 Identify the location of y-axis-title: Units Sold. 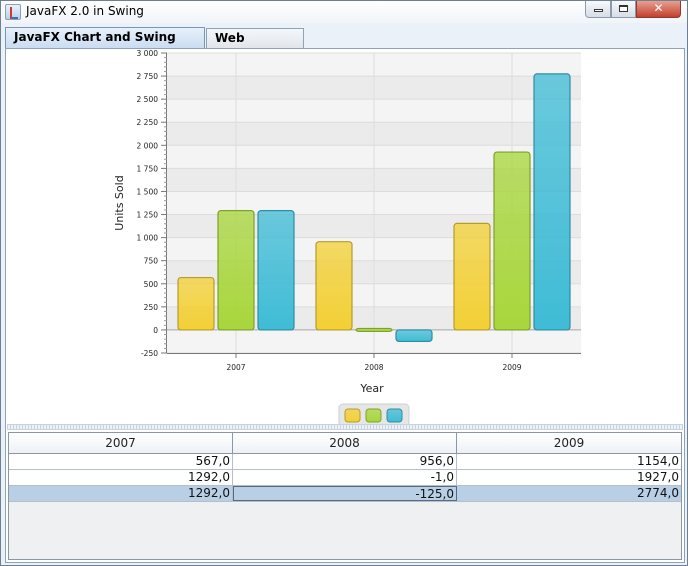
(119, 202).